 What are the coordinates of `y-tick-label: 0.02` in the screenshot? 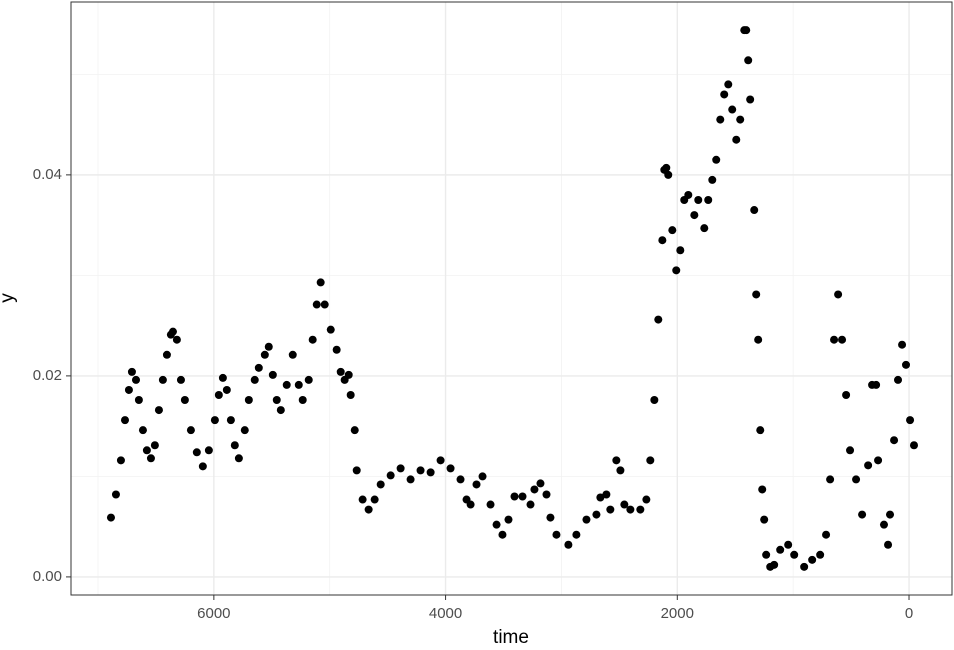 It's located at (47, 375).